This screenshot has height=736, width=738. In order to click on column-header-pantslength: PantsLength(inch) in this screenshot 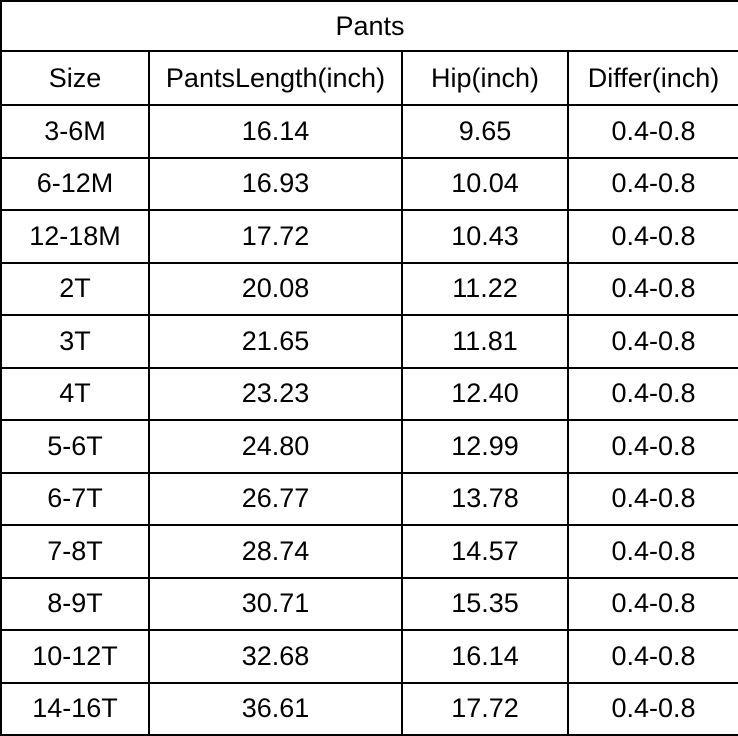, I will do `click(275, 78)`.